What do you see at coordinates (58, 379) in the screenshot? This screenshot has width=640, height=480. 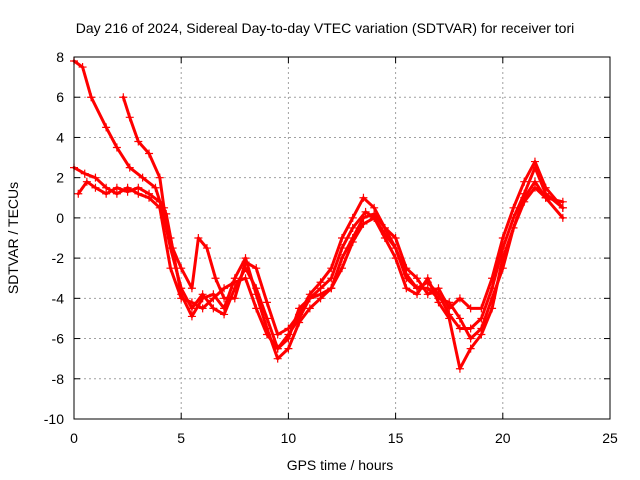 I see `y-tick-label: -8` at bounding box center [58, 379].